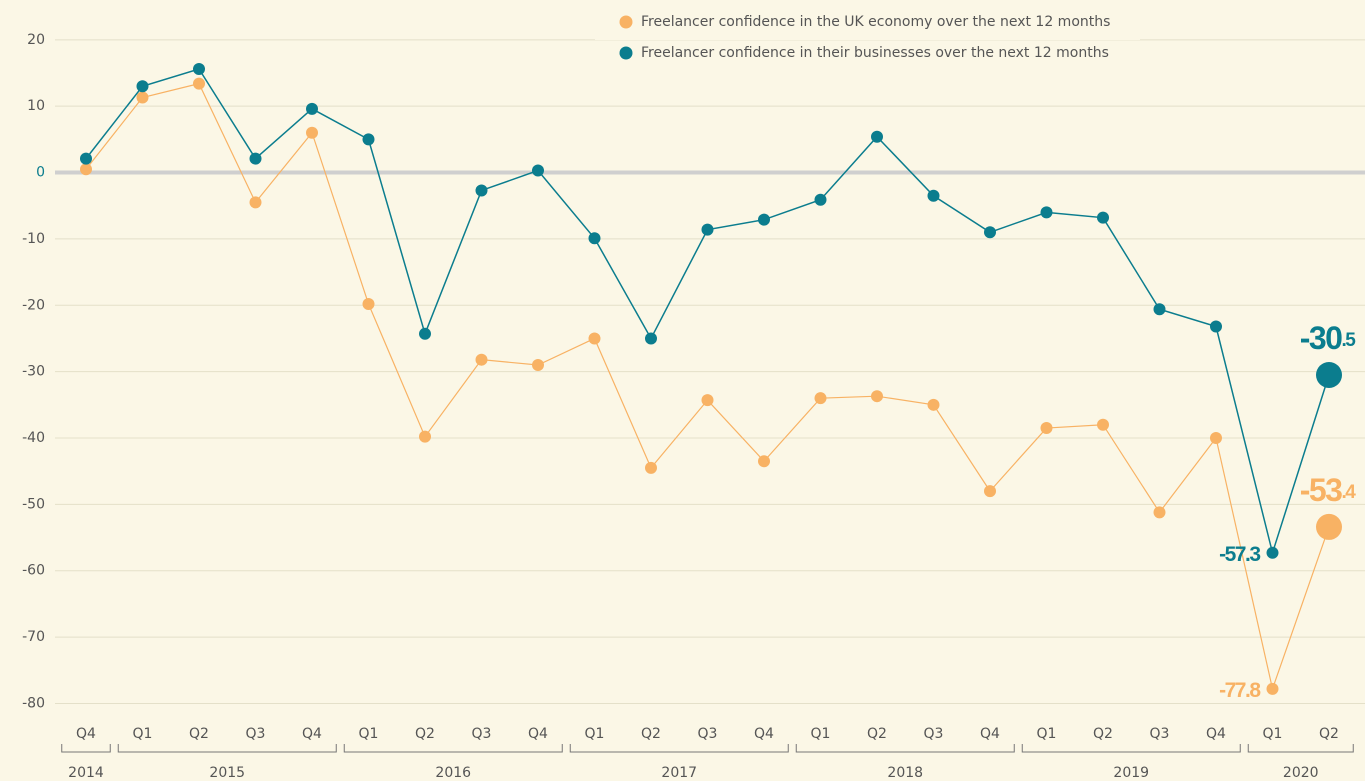 The image size is (1365, 781). What do you see at coordinates (40, 173) in the screenshot?
I see `y-tick-label: 0` at bounding box center [40, 173].